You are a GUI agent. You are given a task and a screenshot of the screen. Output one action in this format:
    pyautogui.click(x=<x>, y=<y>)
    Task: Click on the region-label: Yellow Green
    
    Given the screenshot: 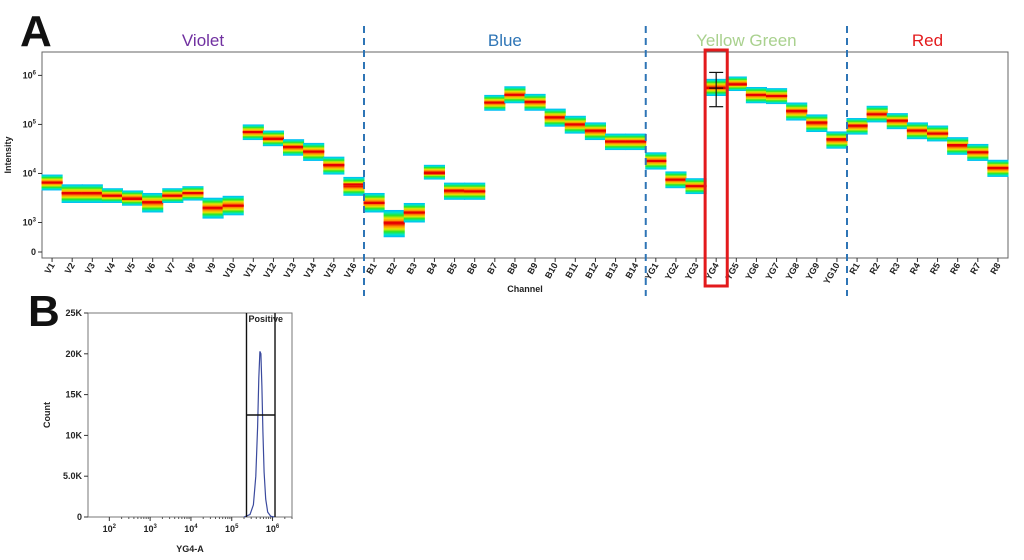 What is the action you would take?
    pyautogui.click(x=746, y=40)
    